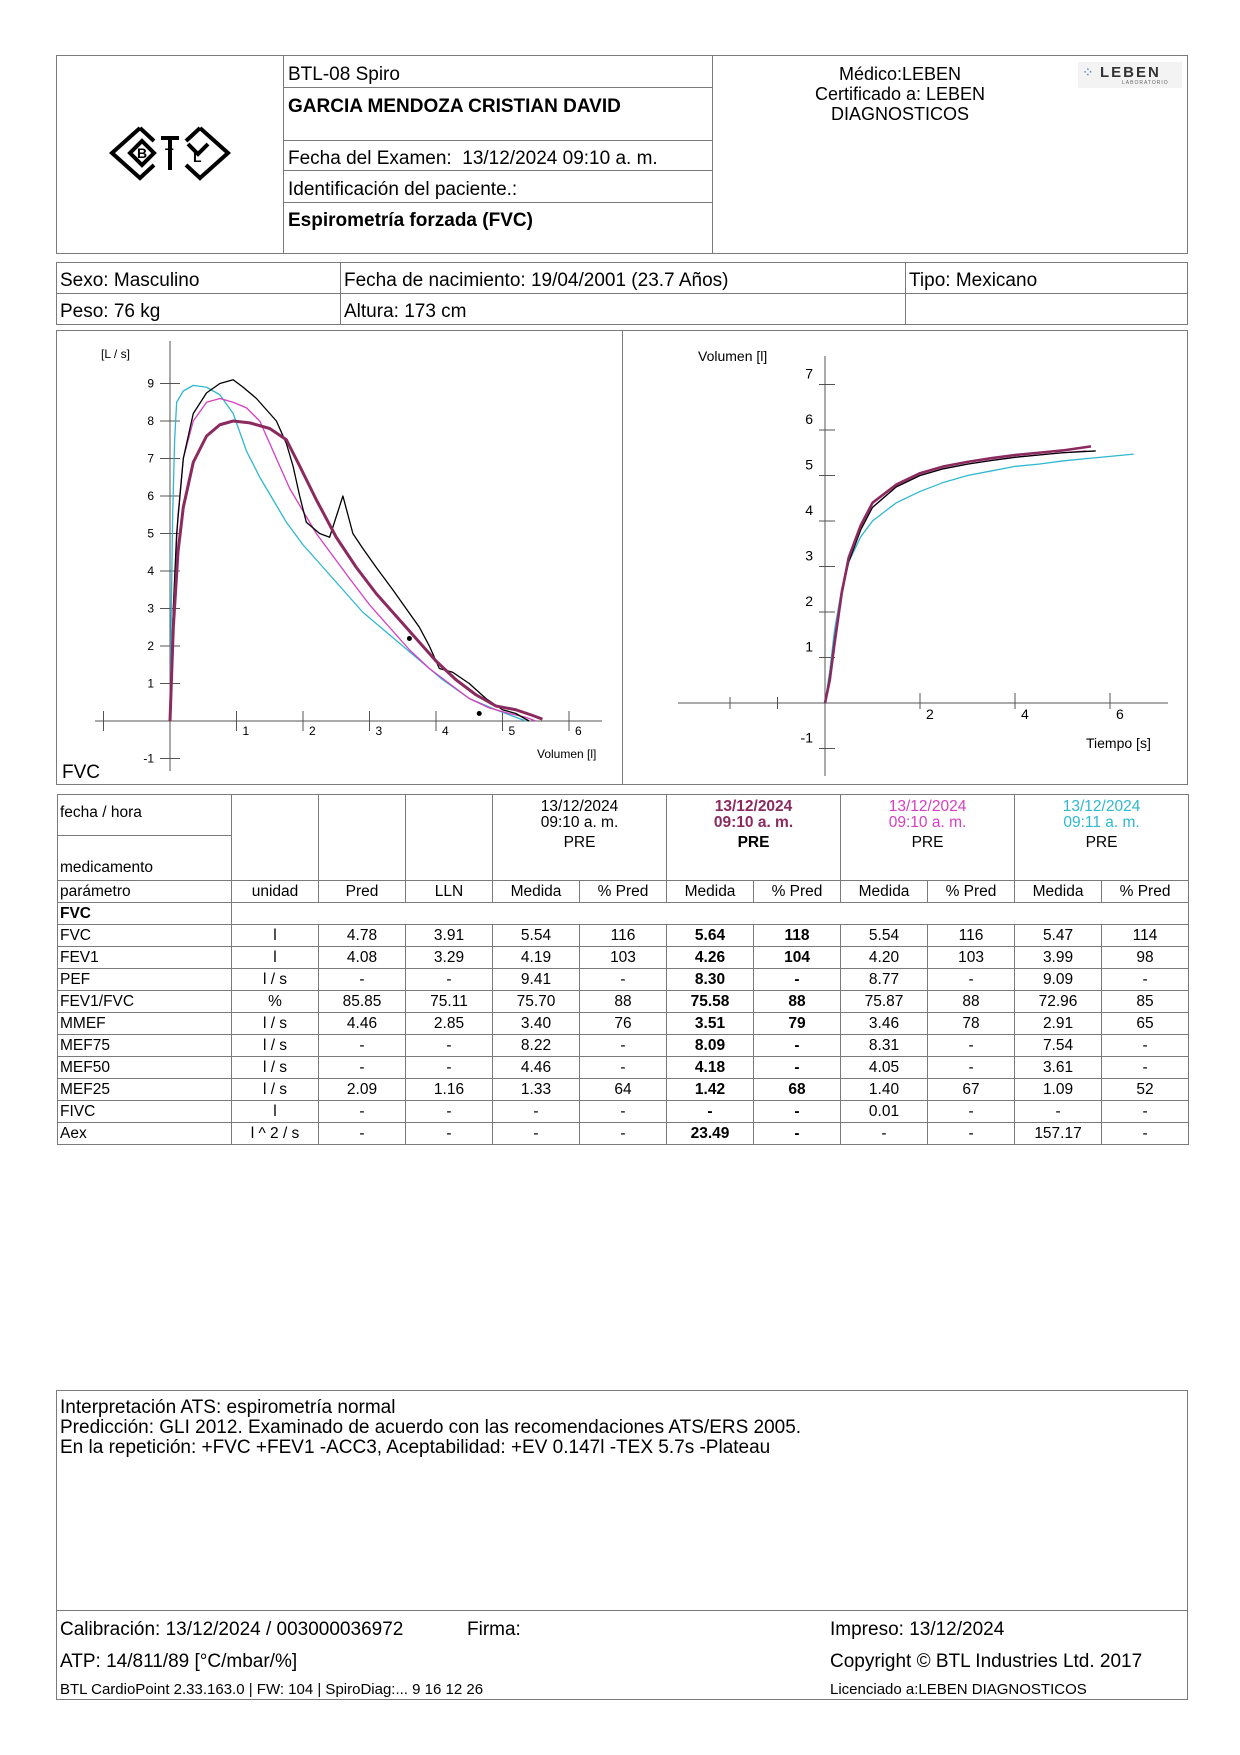 This screenshot has width=1240, height=1755. Describe the element at coordinates (1058, 979) in the screenshot. I see `table-cell: 9.09` at that location.